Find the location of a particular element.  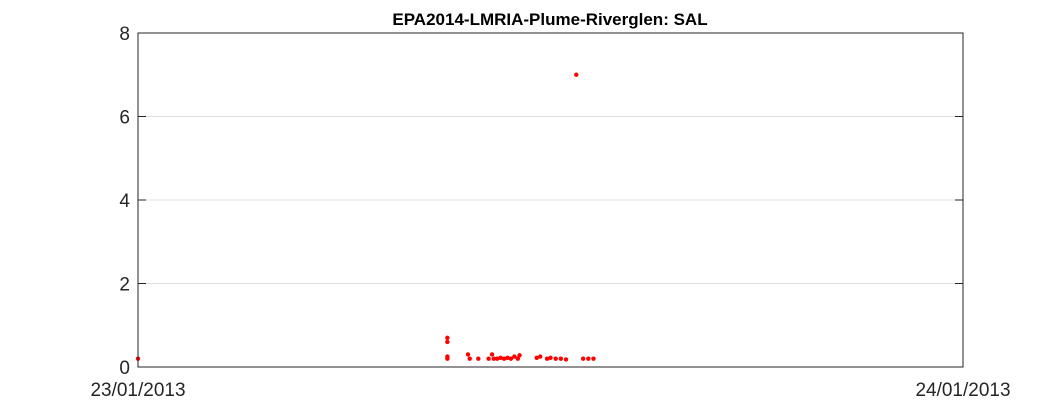

y-tick-label: 4 is located at coordinates (124, 201).